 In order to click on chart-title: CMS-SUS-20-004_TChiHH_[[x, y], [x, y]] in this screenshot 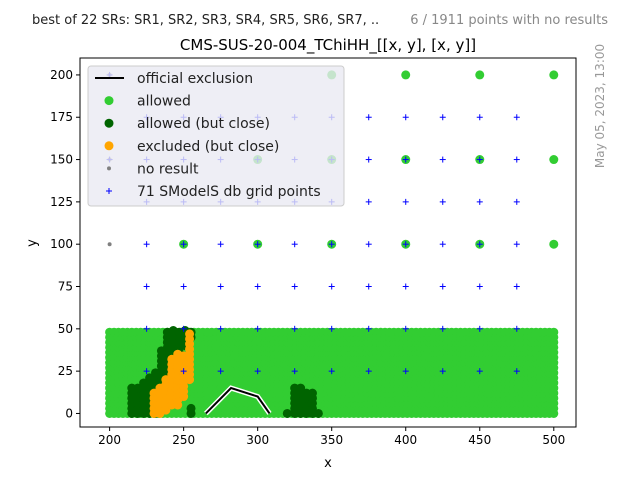, I will do `click(328, 45)`.